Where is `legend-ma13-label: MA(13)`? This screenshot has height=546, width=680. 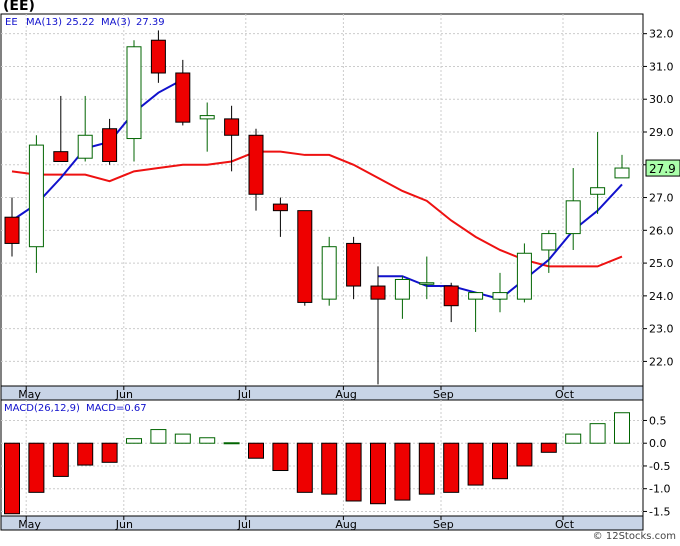
legend-ma13-label: MA(13) is located at coordinates (44, 22).